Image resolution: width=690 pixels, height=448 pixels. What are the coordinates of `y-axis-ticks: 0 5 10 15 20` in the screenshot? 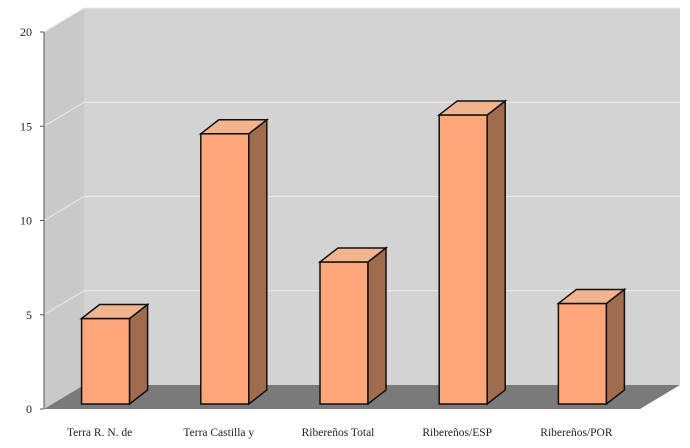 It's located at (32, 220).